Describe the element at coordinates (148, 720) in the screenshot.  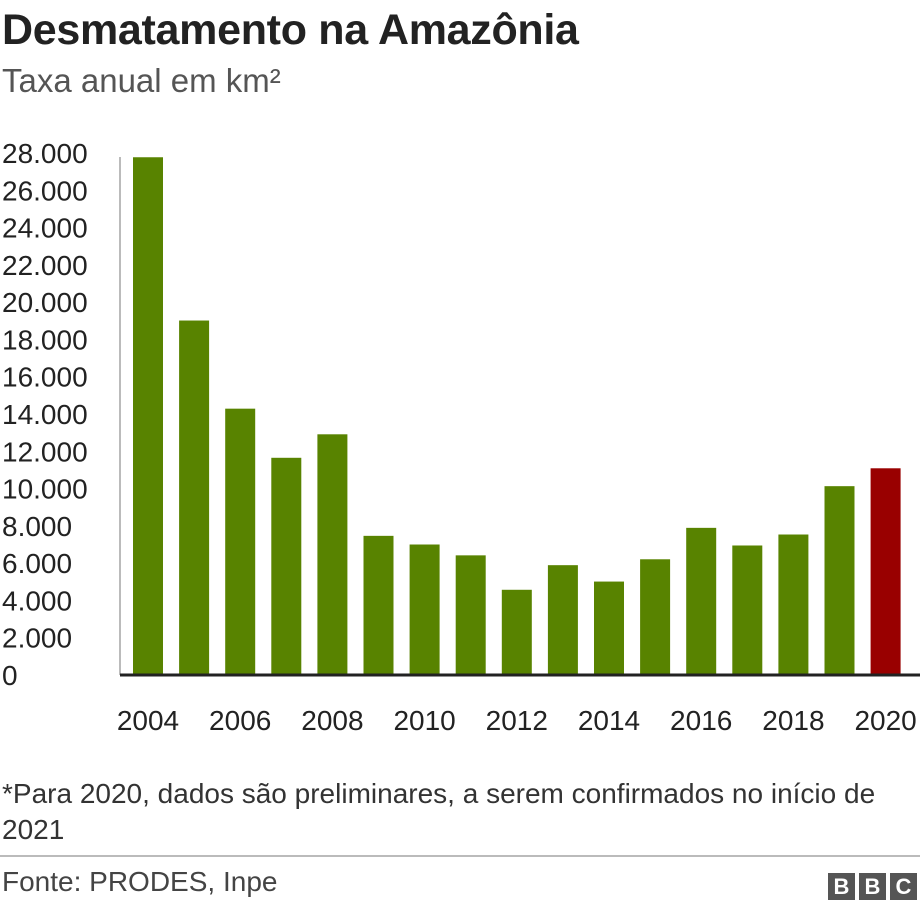
I see `x-tick-label: 2004` at that location.